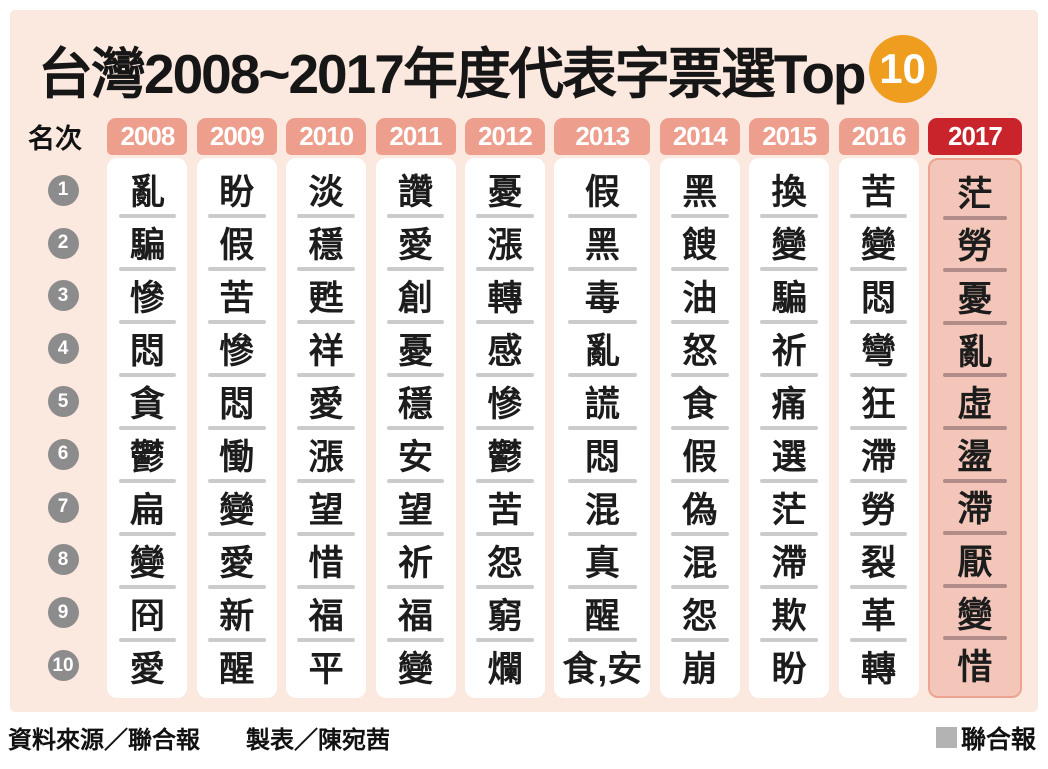  I want to click on char-cell-2014-rank9: 怨, so click(700, 614).